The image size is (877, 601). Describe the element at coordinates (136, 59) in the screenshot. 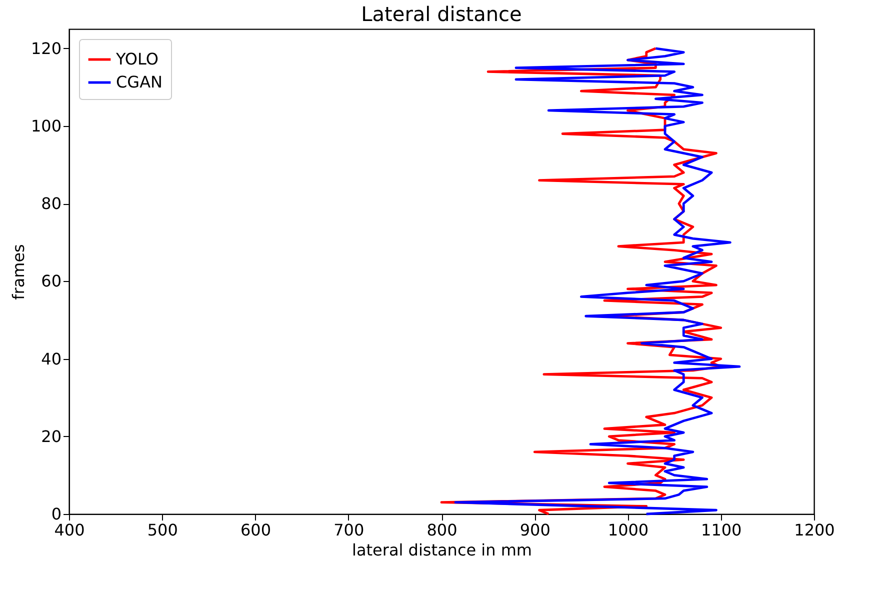

I see `legend-label: YOLO` at that location.